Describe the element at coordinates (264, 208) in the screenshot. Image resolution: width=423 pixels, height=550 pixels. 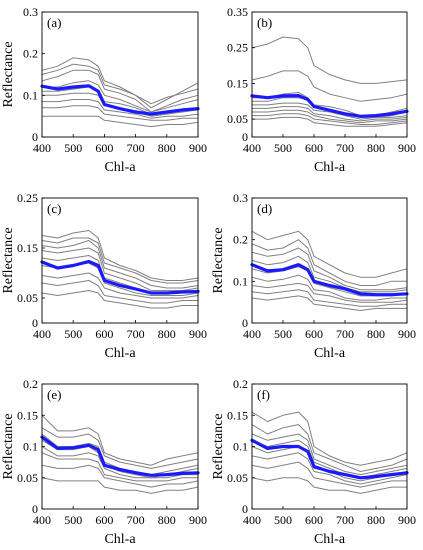
I see `panel-label: (d)` at that location.